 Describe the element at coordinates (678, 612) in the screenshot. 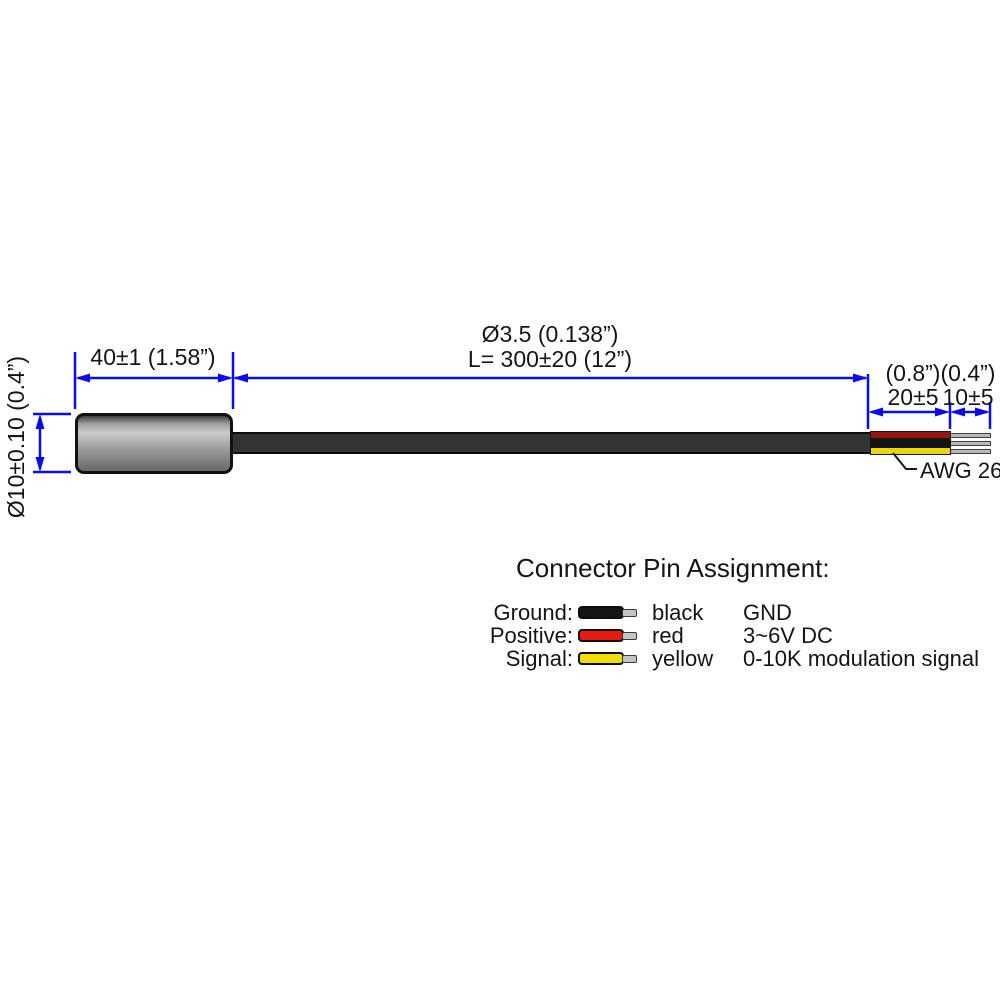

I see `wire-color-name: black` at that location.